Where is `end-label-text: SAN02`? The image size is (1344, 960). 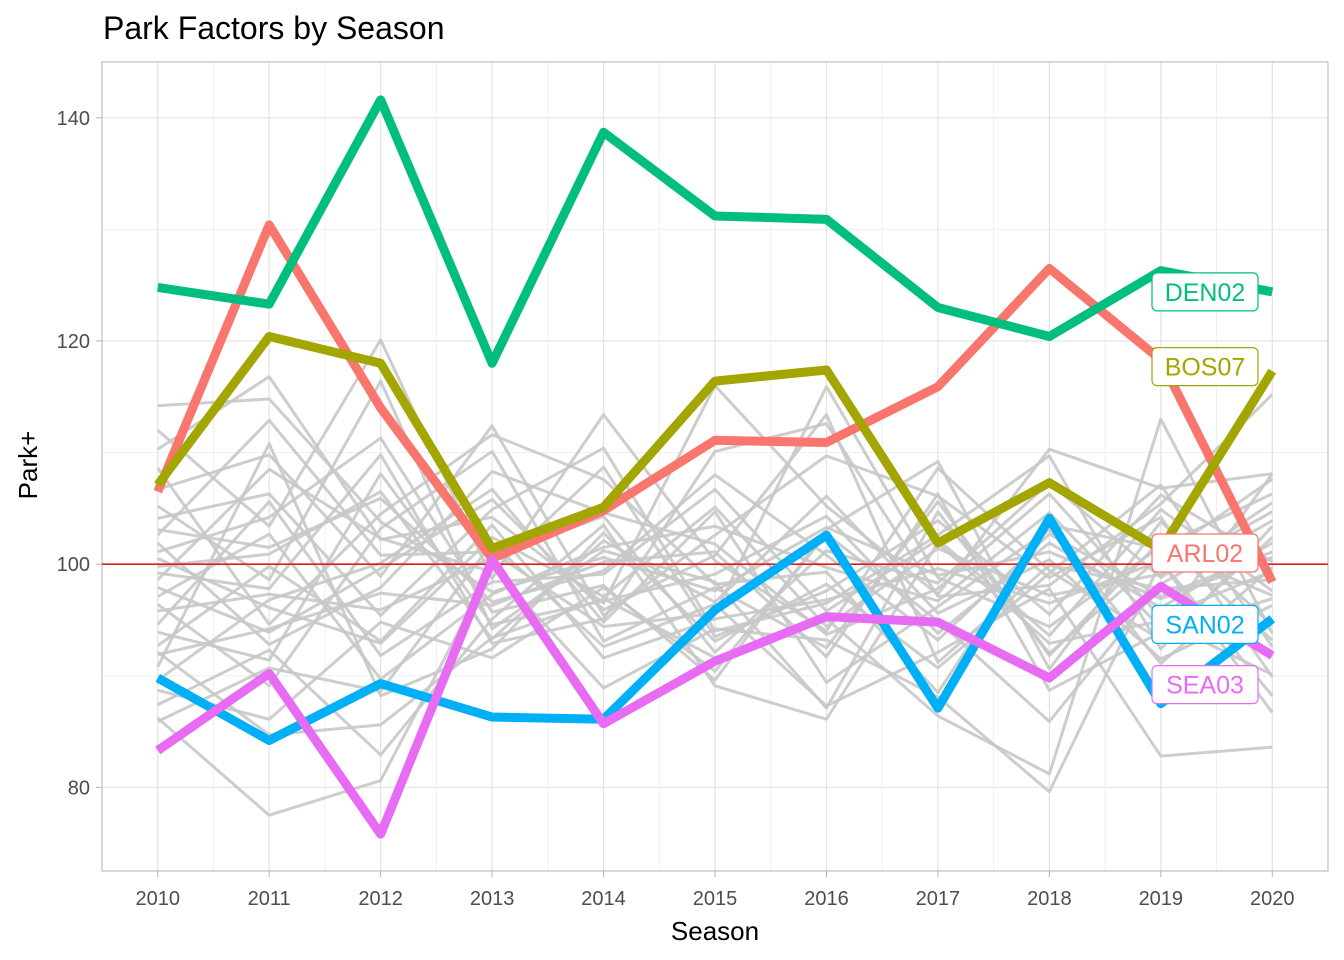
end-label-text: SAN02 is located at coordinates (1204, 625).